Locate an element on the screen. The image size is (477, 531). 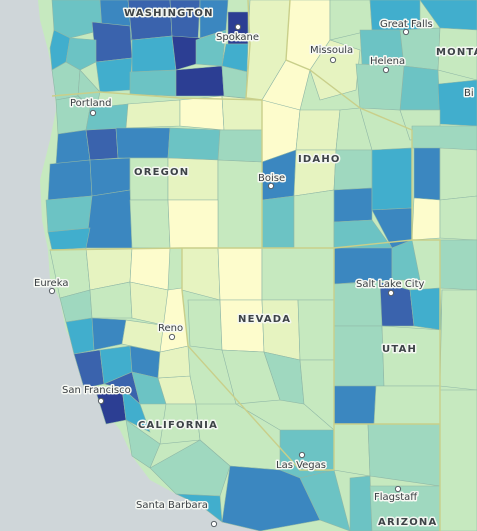
city-dot-san-francisco is located at coordinates (101, 401).